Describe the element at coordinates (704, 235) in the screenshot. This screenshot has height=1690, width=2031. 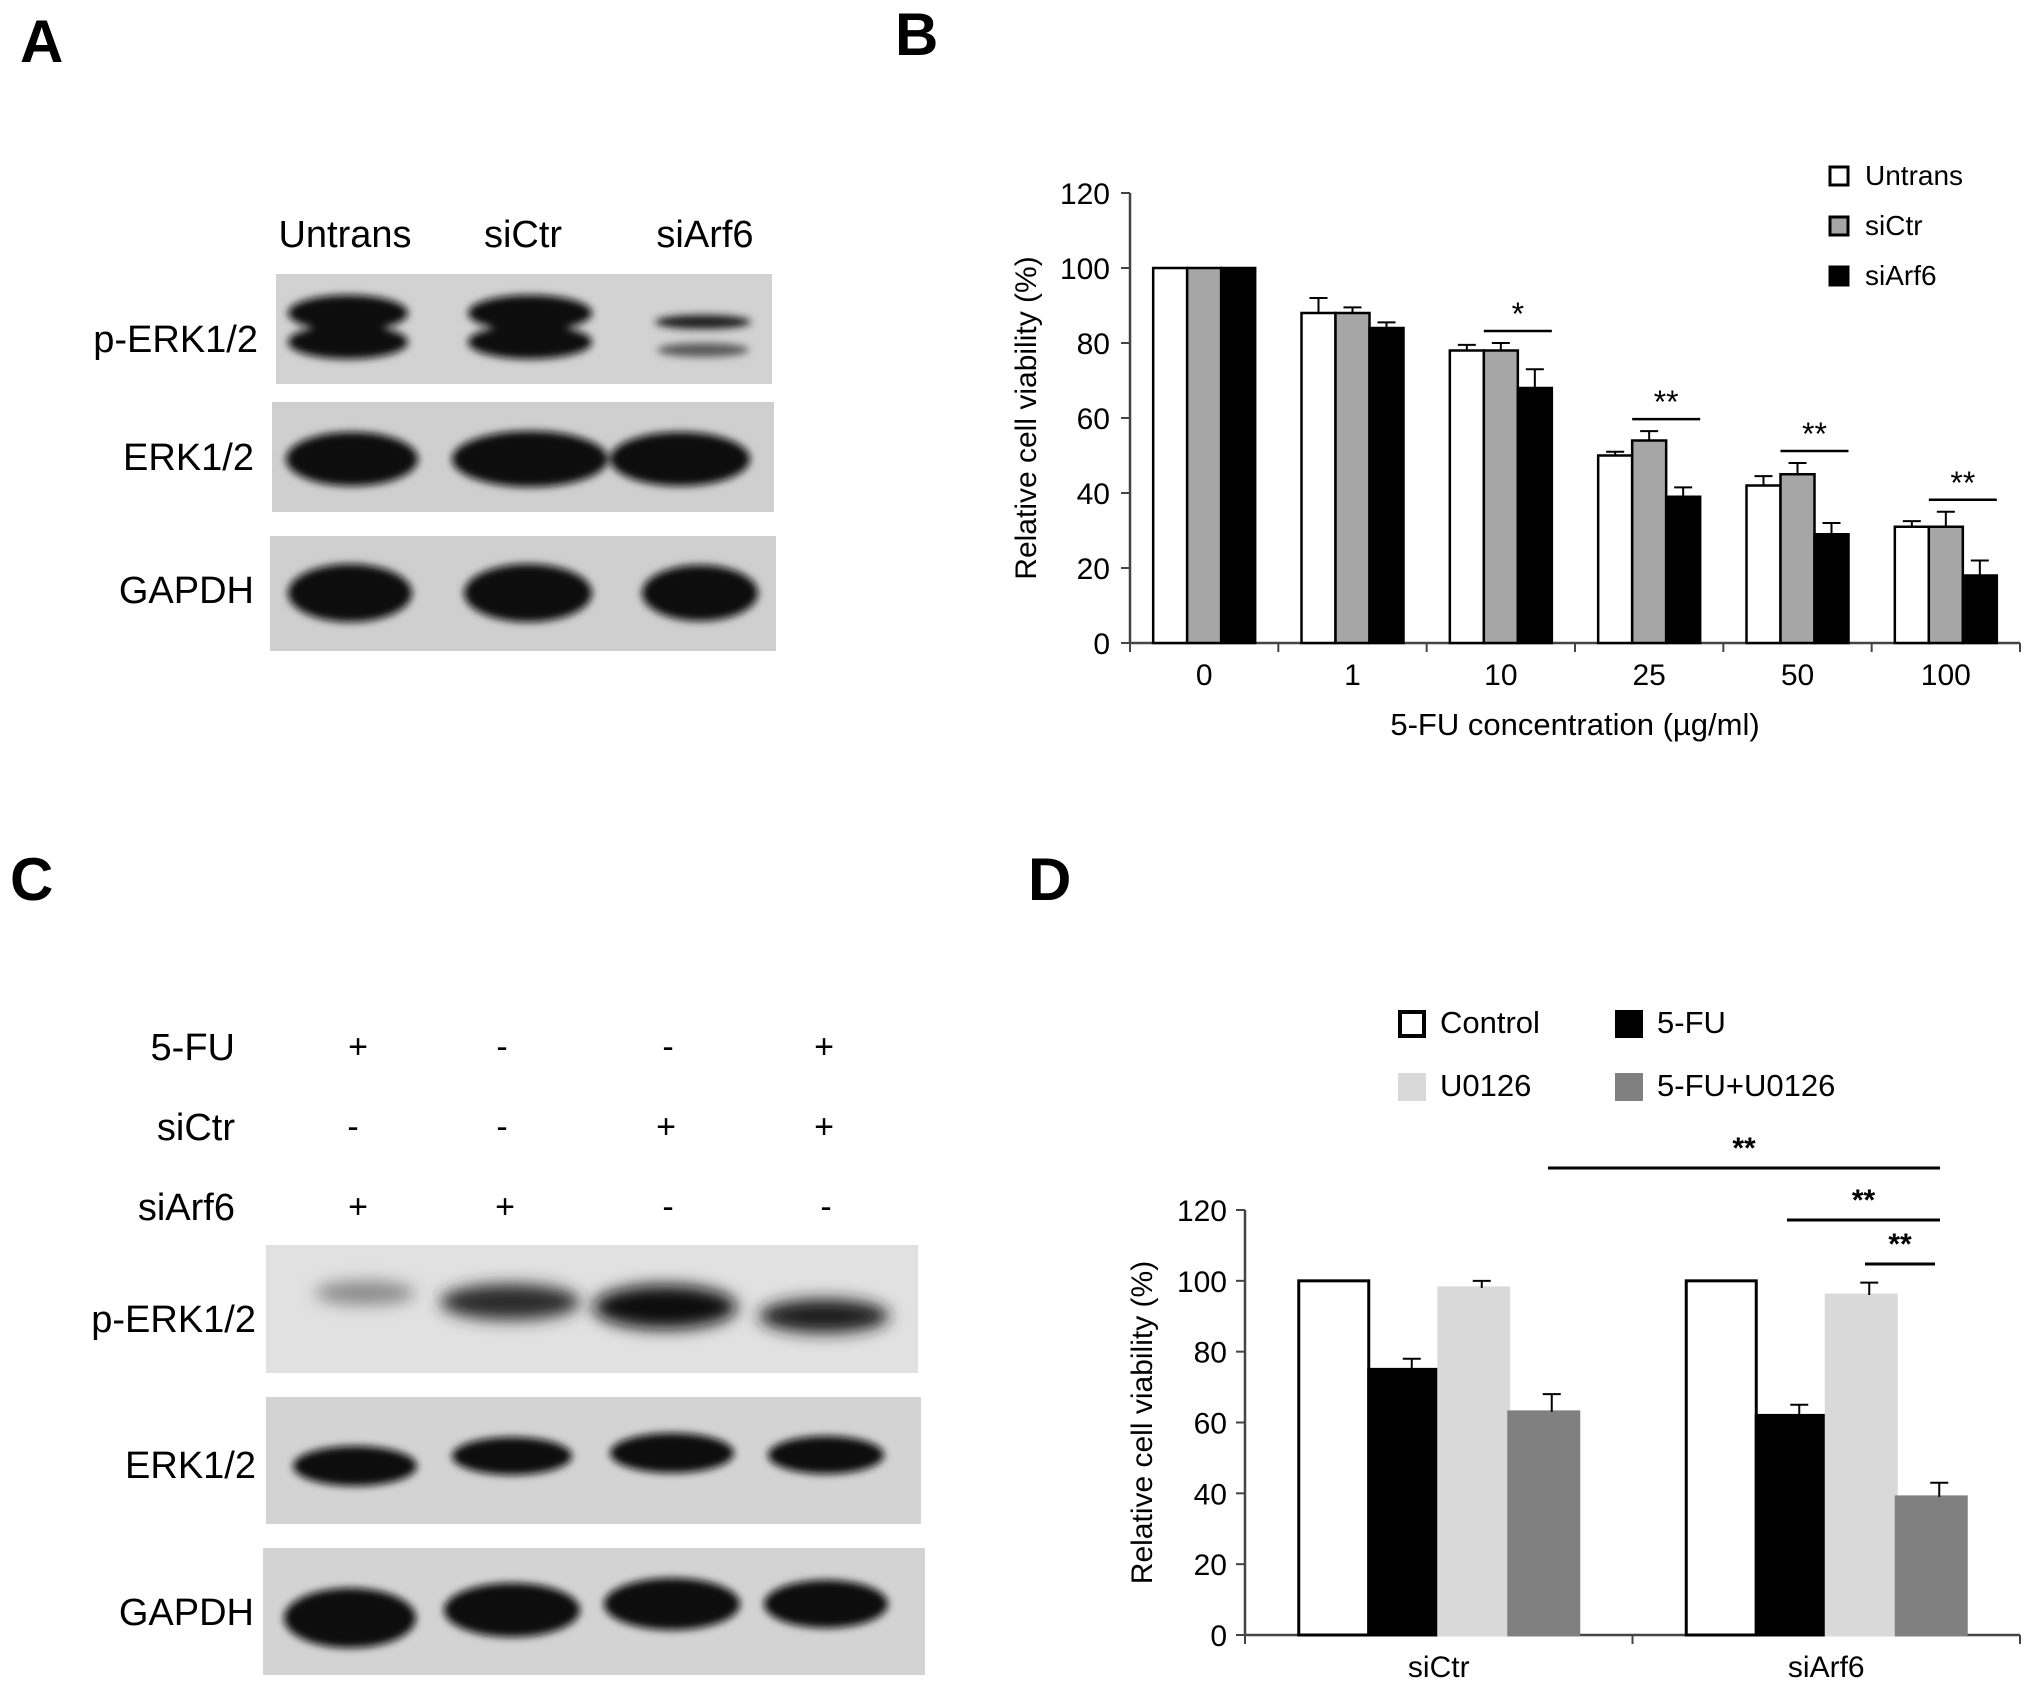
I see `lane-label-siarf6: siArf6` at that location.